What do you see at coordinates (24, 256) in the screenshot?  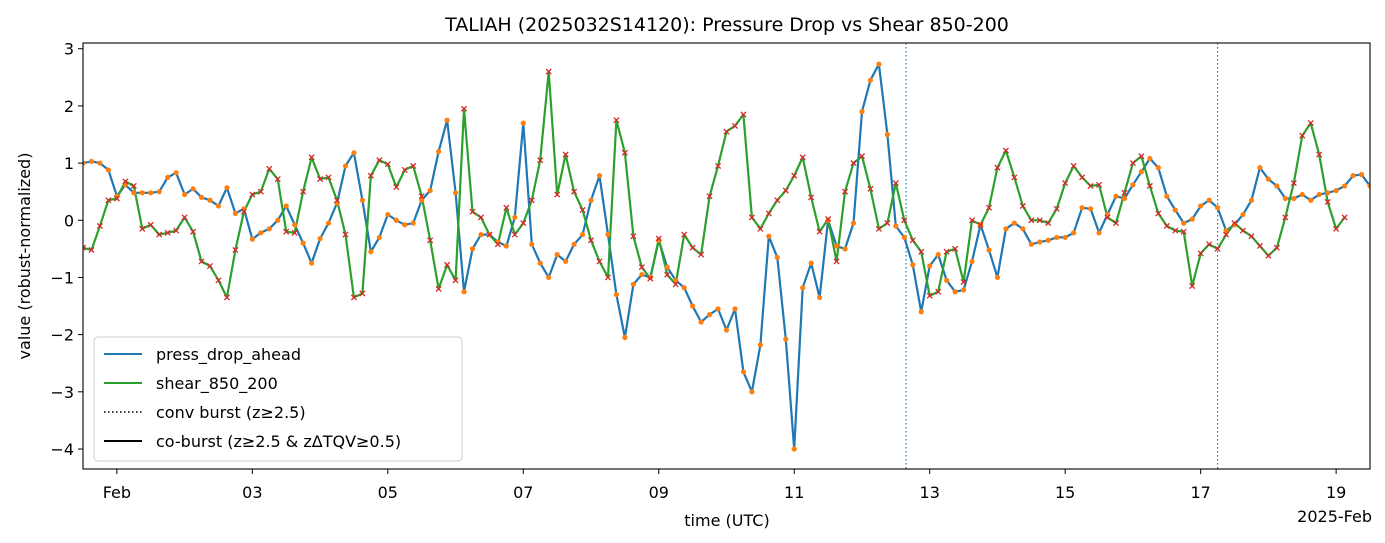 I see `y-axis-label: value (robust-normalized)` at bounding box center [24, 256].